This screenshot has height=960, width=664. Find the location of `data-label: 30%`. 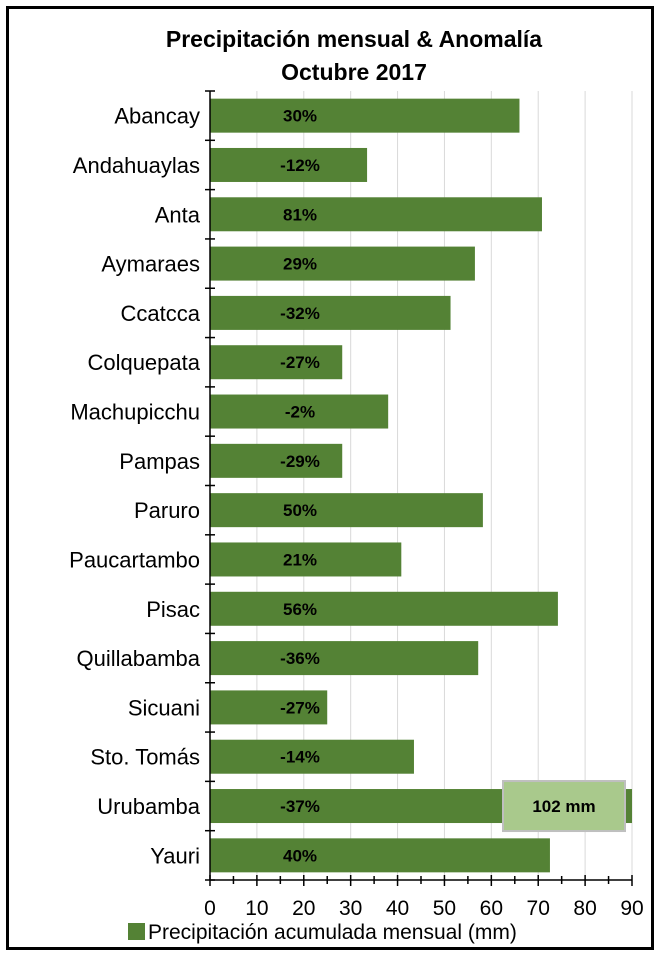

data-label: 30% is located at coordinates (300, 116).